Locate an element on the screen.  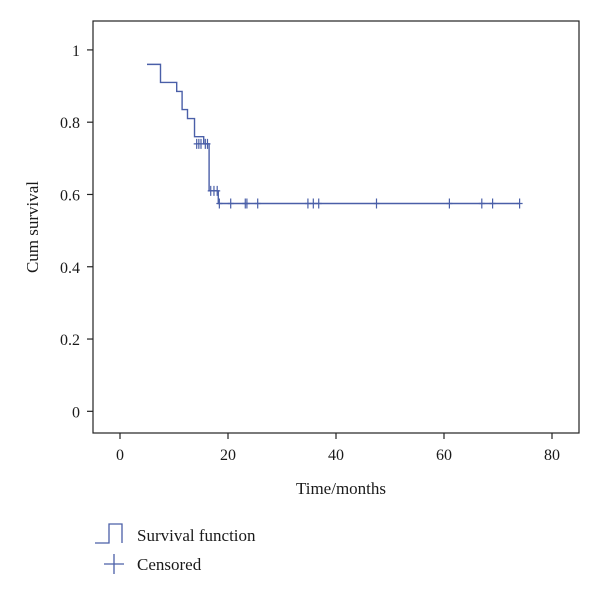
x-tick-label: 80 is located at coordinates (552, 455).